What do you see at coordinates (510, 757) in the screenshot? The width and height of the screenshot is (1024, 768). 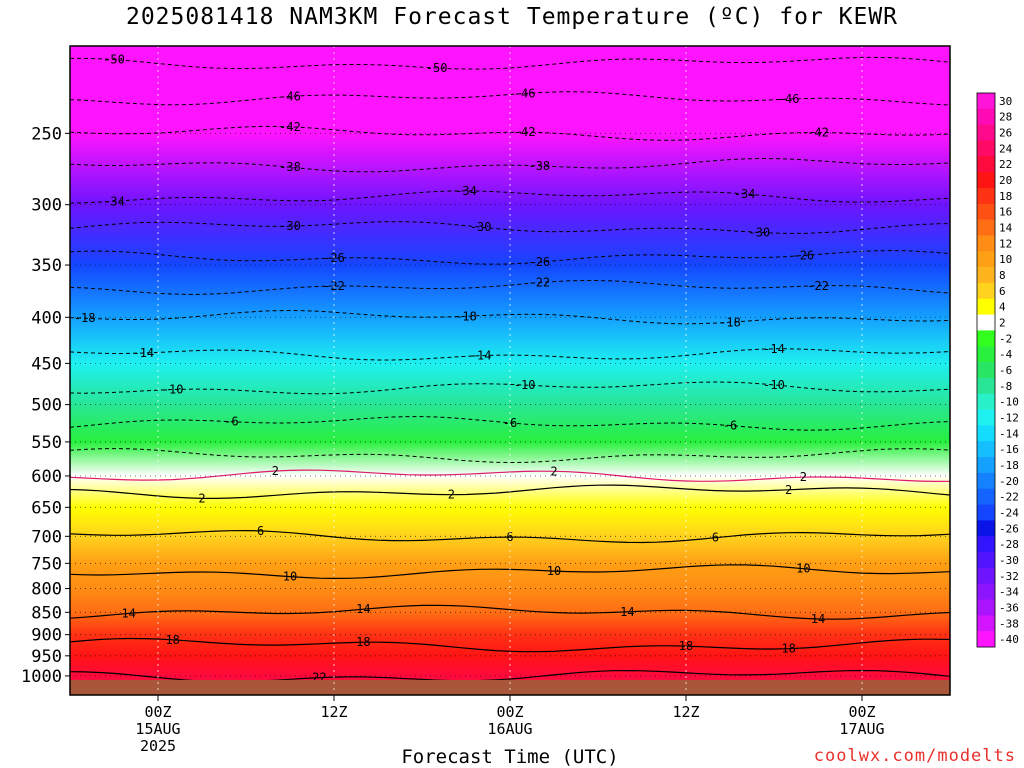 I see `x-axis-label: Forecast Time (UTC)` at bounding box center [510, 757].